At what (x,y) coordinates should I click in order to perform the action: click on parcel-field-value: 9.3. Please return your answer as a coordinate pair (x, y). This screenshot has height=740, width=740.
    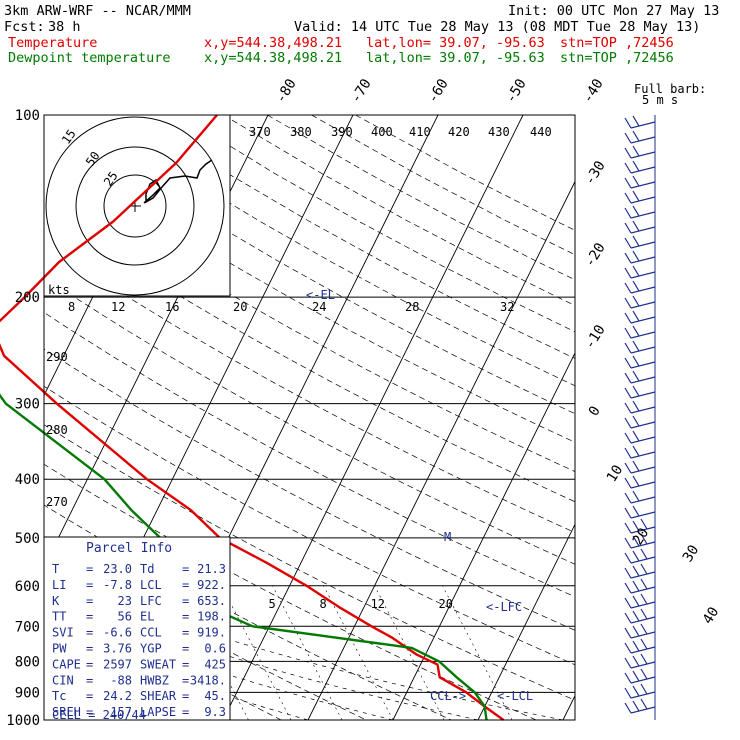
    Looking at the image, I should click on (215, 712).